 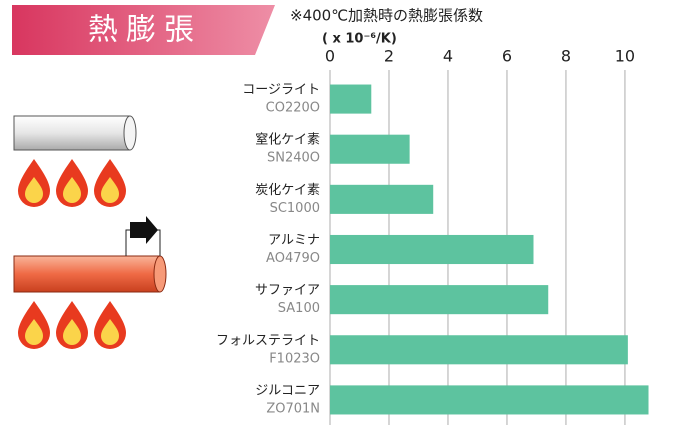 What do you see at coordinates (268, 340) in the screenshot?
I see `category-label: フォルステライト` at bounding box center [268, 340].